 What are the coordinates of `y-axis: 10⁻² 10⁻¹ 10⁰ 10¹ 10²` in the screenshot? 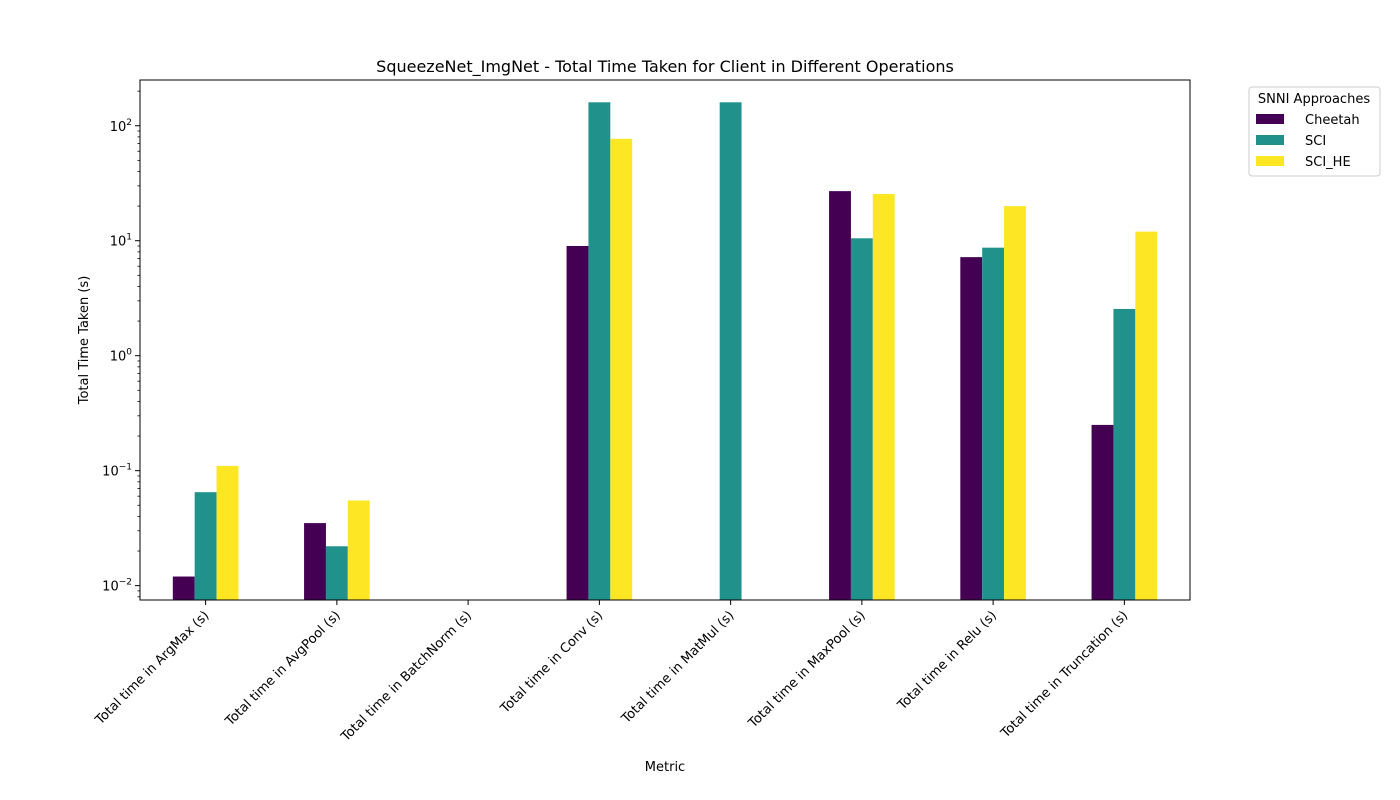 It's located at (121, 344).